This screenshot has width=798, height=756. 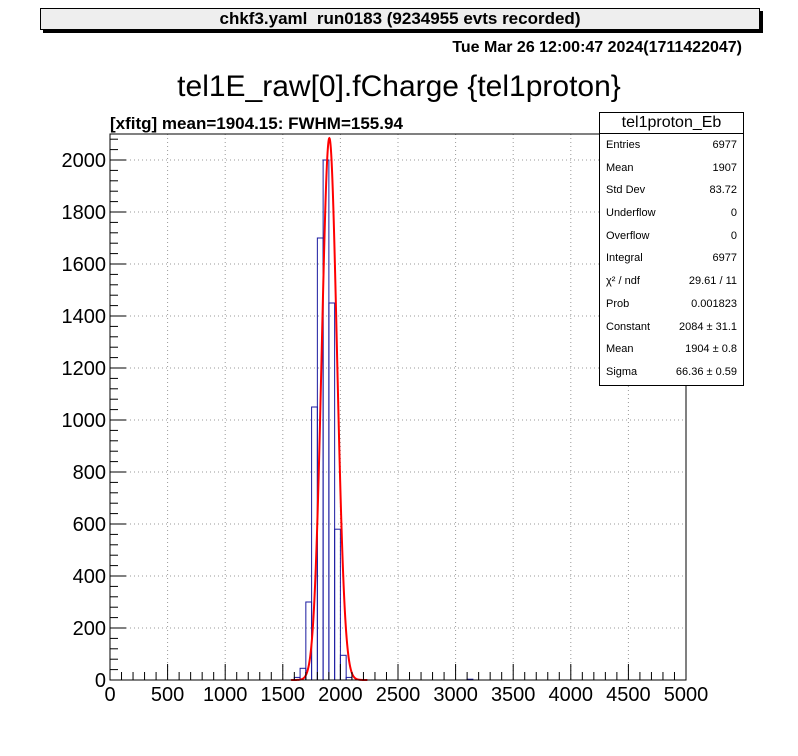 I want to click on stats-row-value: 1904 ± 0.8, so click(x=711, y=349).